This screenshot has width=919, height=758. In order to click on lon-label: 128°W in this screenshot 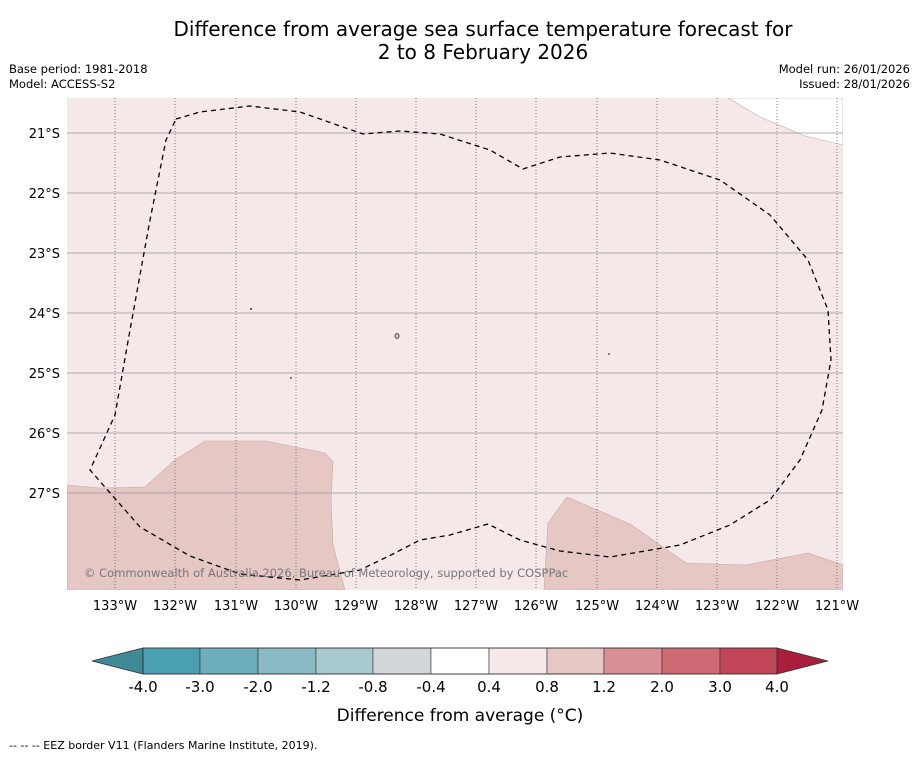, I will do `click(416, 606)`.